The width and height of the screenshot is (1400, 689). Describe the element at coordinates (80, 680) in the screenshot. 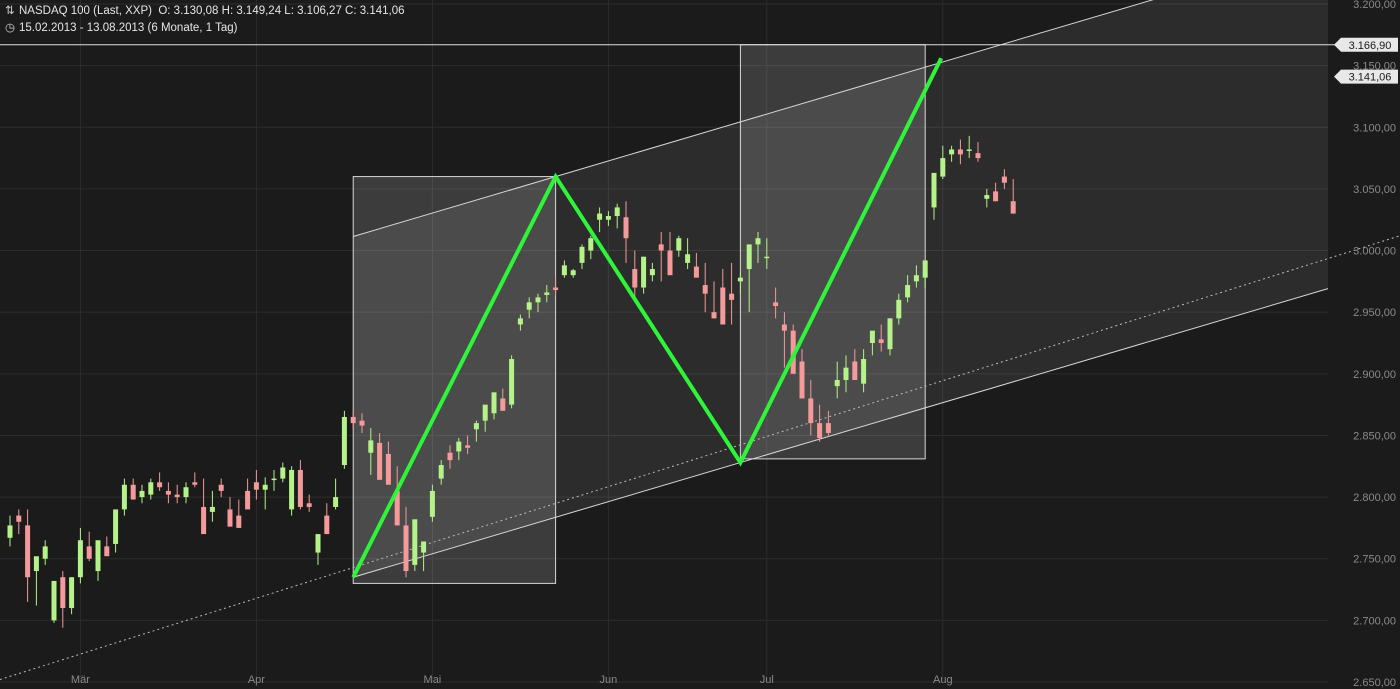

I see `x-tick-label: Mär` at that location.